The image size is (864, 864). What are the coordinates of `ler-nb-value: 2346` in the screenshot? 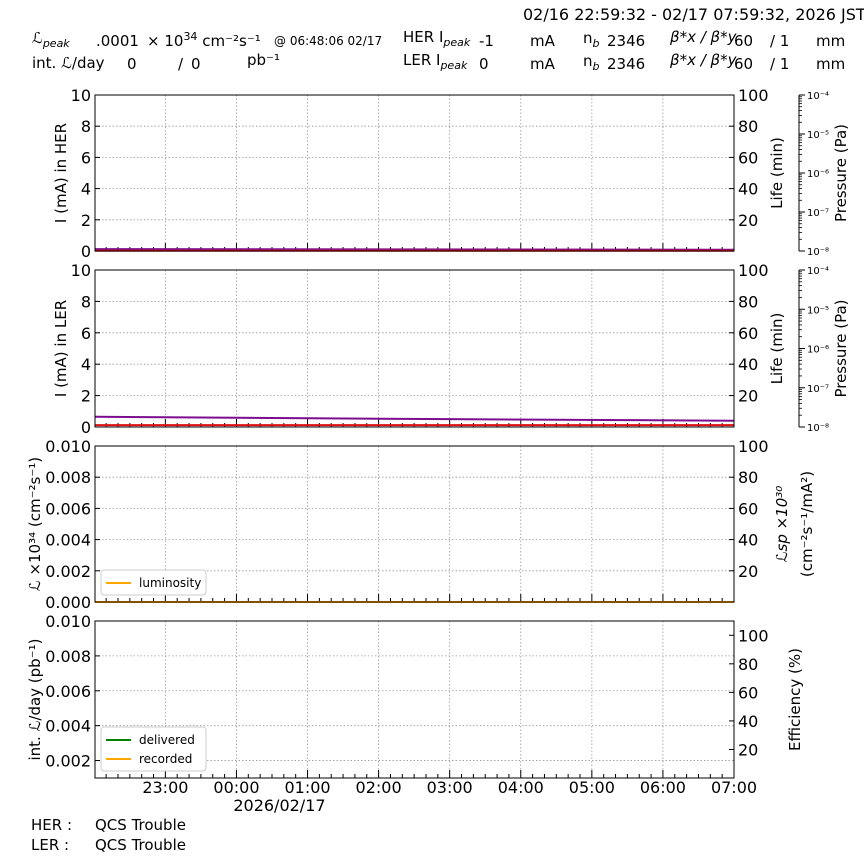 It's located at (626, 64).